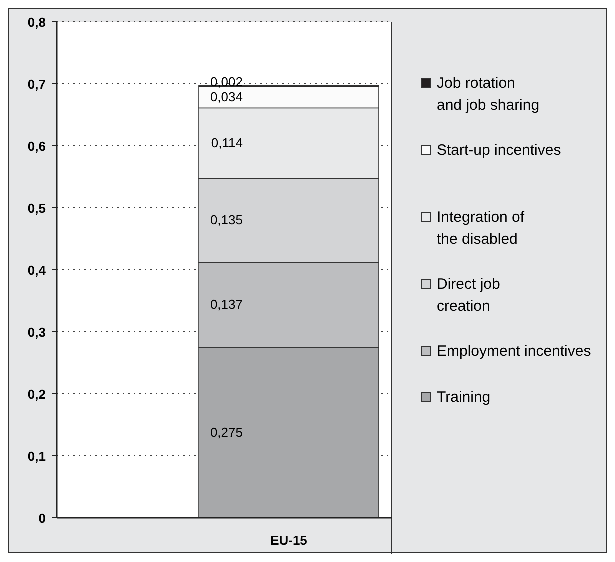 This screenshot has width=615, height=562. I want to click on y-tick-label: 0,4, so click(37, 270).